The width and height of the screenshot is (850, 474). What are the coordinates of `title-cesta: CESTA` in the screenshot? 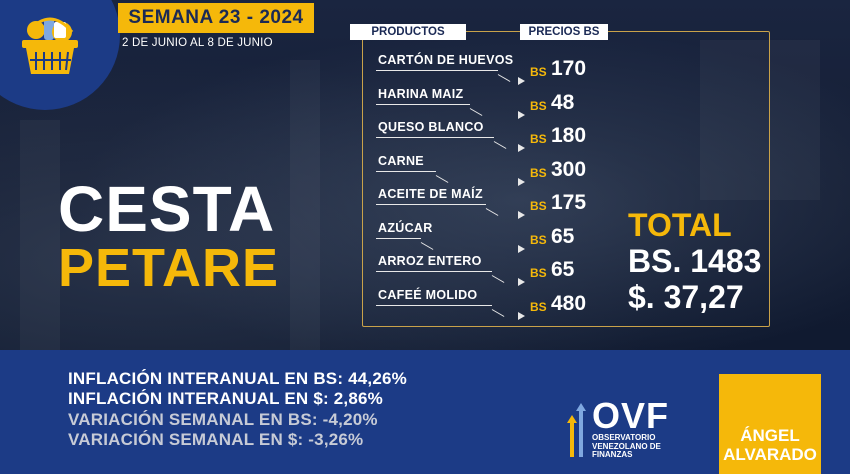 It's located at (167, 209).